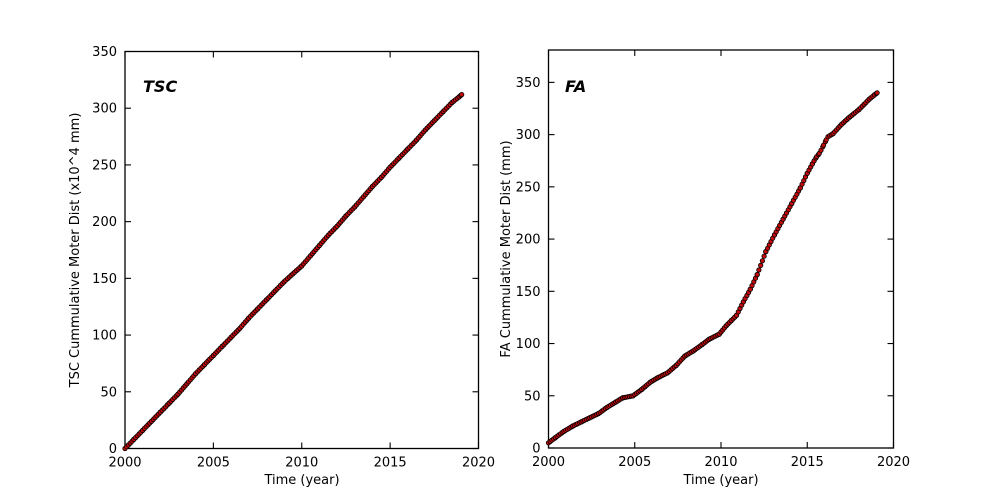 Image resolution: width=1000 pixels, height=500 pixels. Describe the element at coordinates (720, 480) in the screenshot. I see `fa-xaxis-label: Time (year)` at that location.